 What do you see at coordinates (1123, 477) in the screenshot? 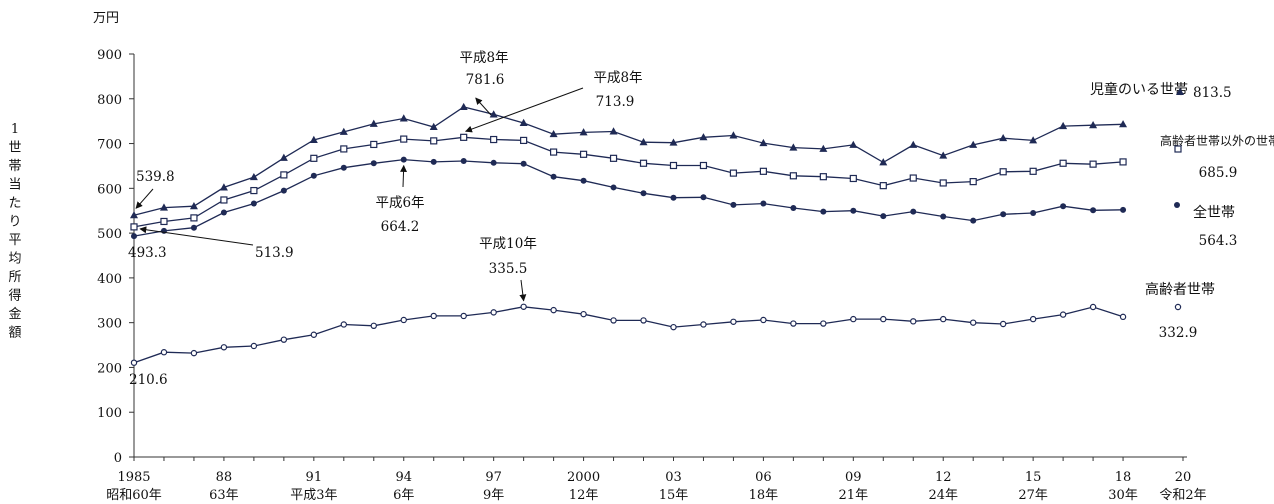
I see `x-tick-label-top: 18` at bounding box center [1123, 477].